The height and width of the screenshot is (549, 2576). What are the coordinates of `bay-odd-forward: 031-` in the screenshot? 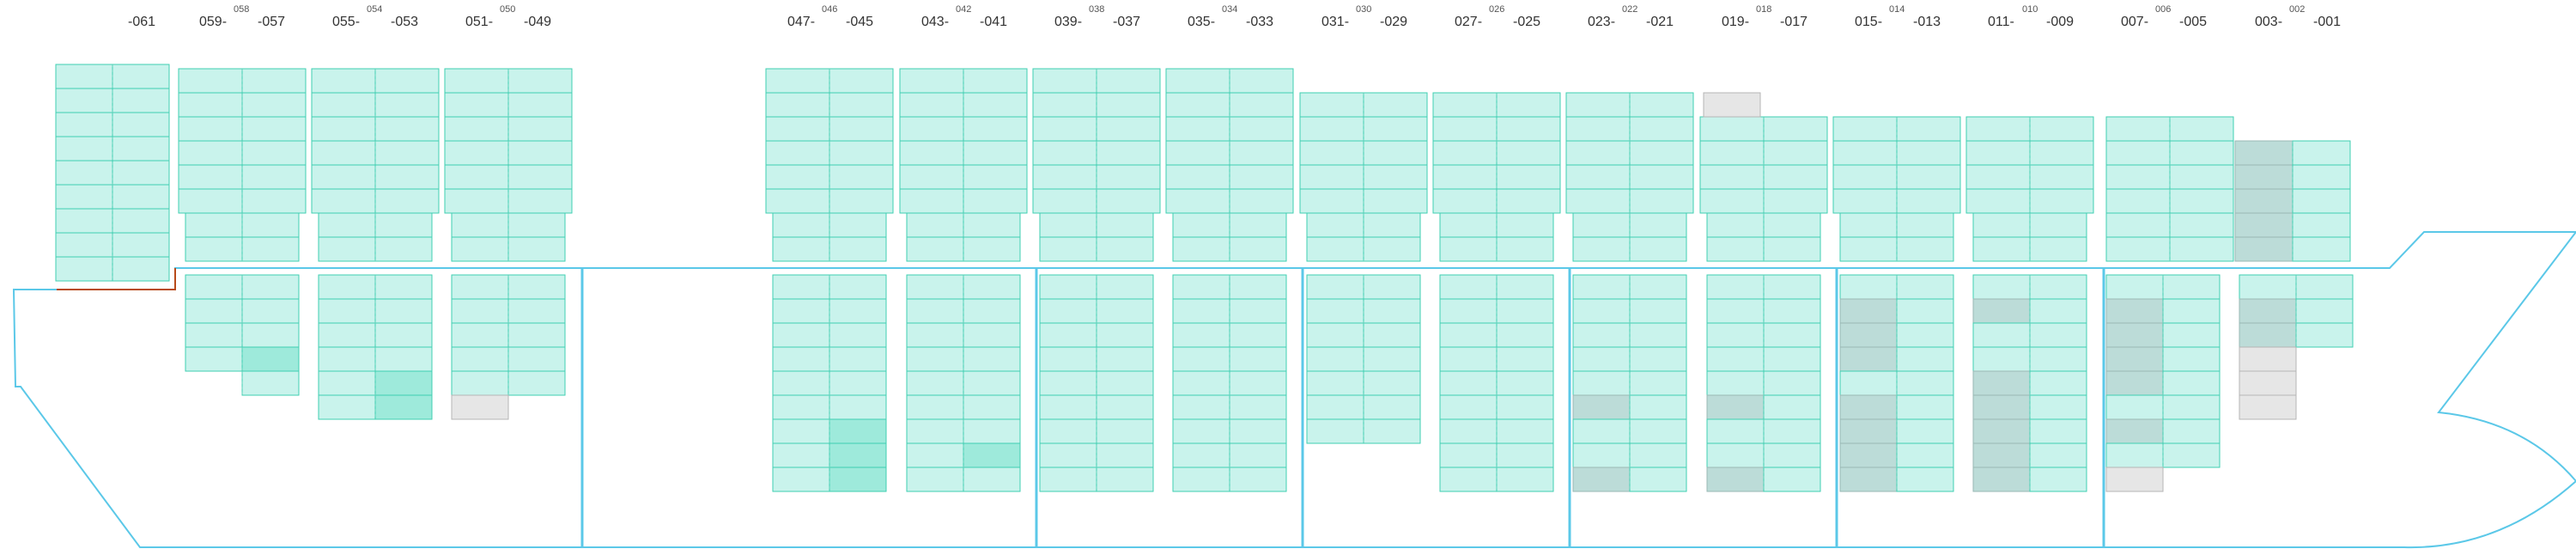 It's located at (1335, 22).